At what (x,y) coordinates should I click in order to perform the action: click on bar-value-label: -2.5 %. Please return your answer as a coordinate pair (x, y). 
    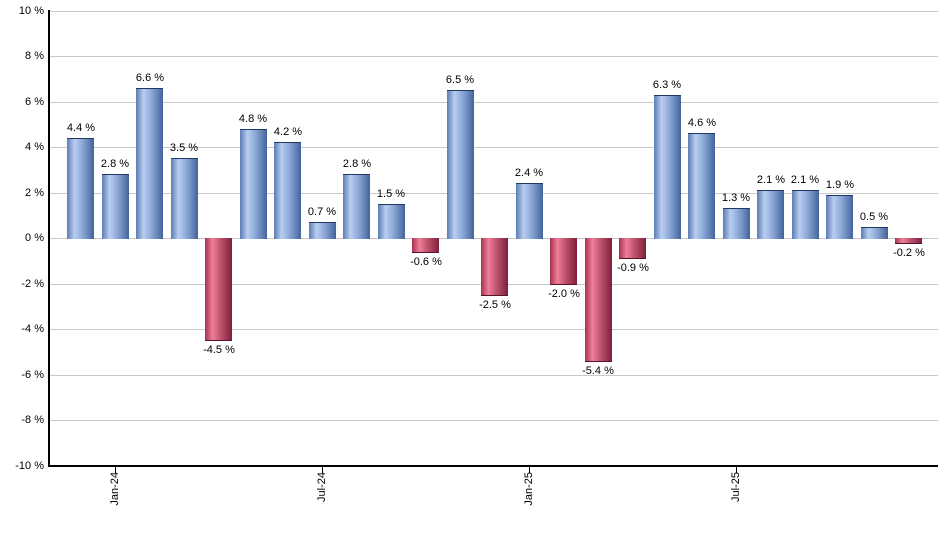
    Looking at the image, I should click on (495, 305).